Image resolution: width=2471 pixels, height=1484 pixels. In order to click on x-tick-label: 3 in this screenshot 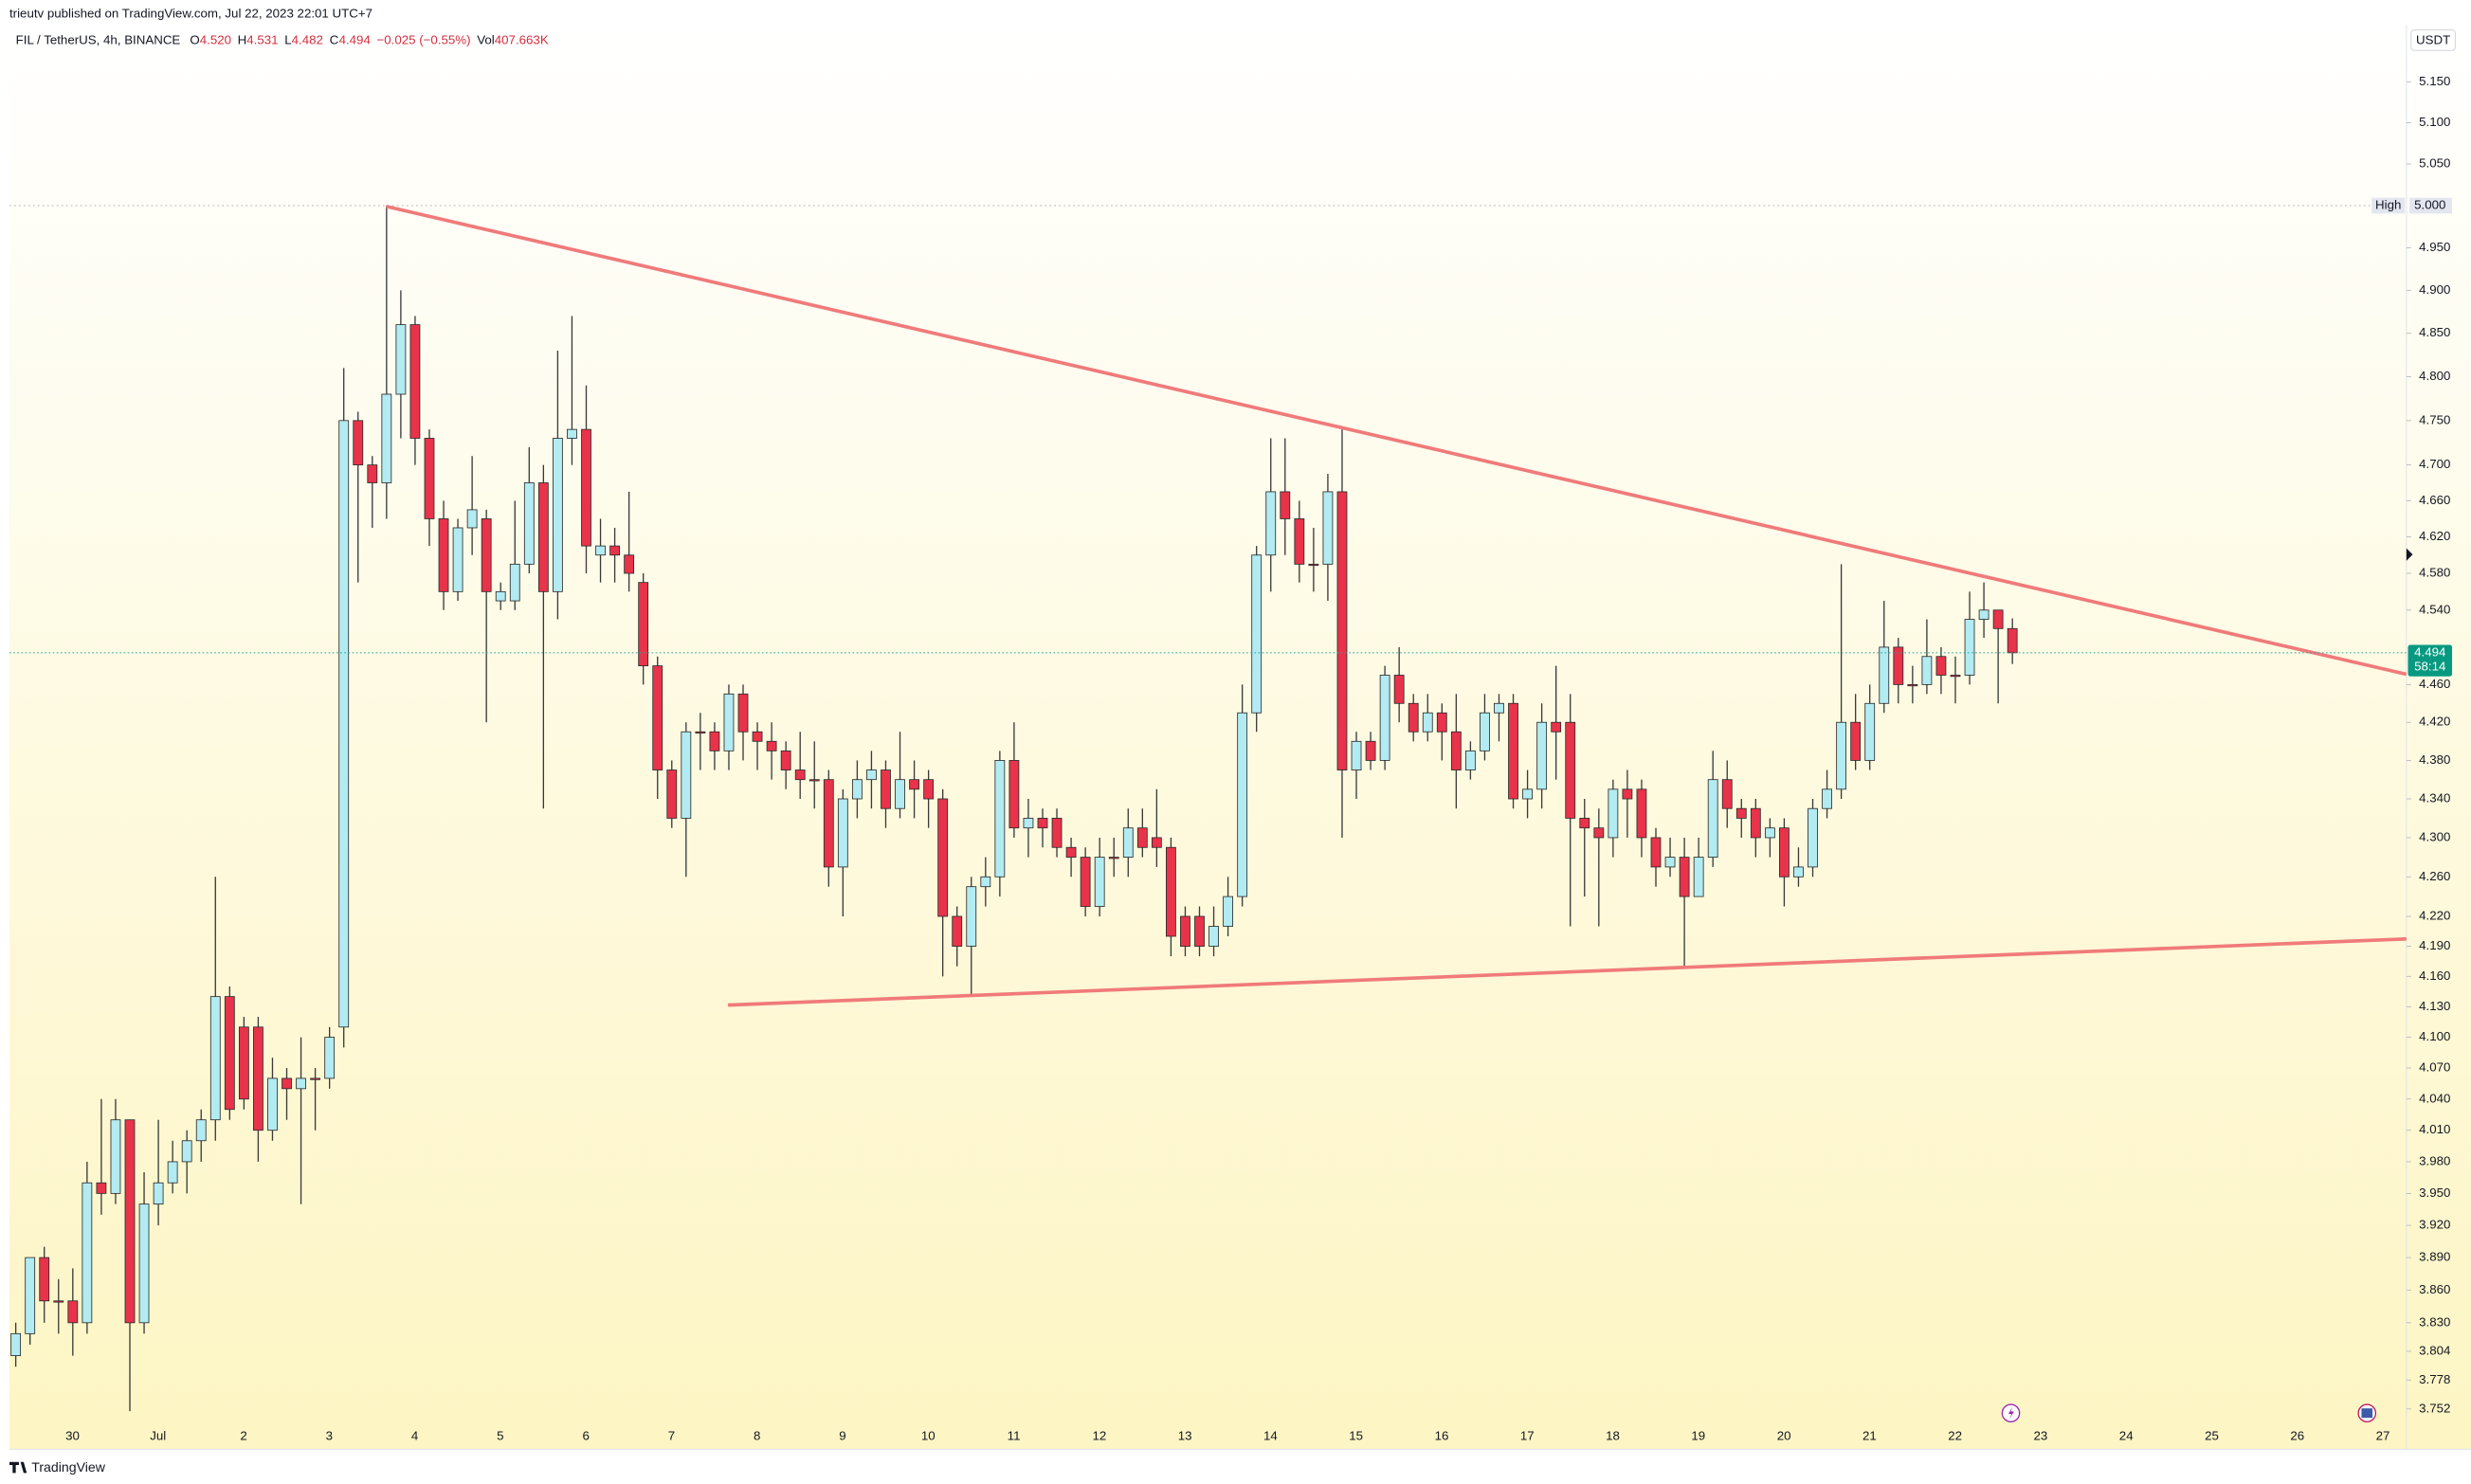, I will do `click(329, 1436)`.